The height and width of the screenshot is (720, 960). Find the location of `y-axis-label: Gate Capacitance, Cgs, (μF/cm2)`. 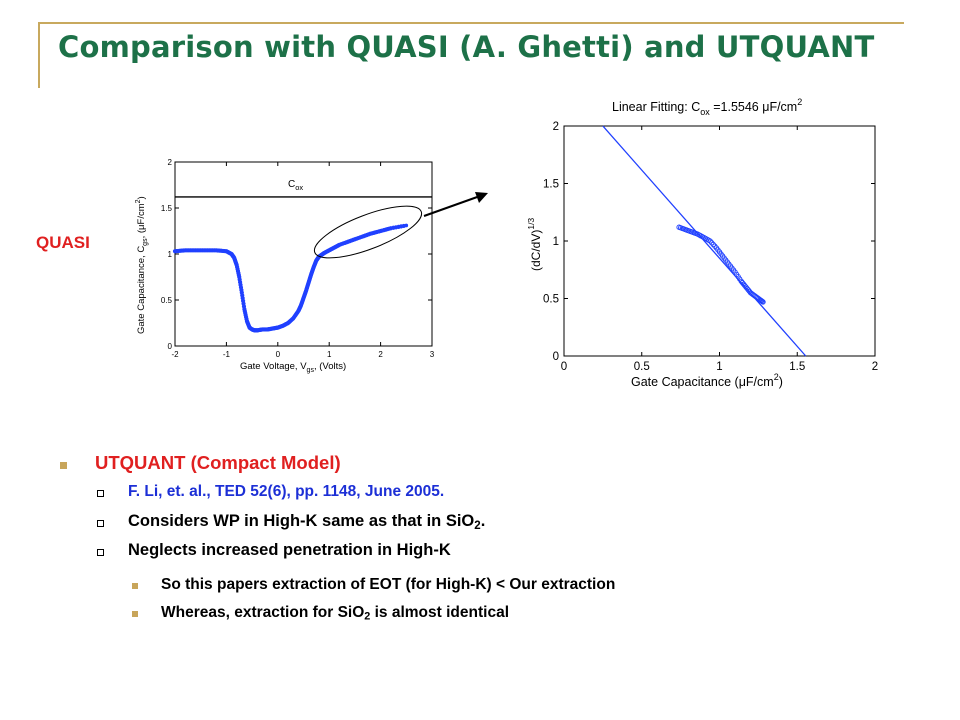

y-axis-label: Gate Capacitance, Cgs, (μF/cm2) is located at coordinates (142, 265).